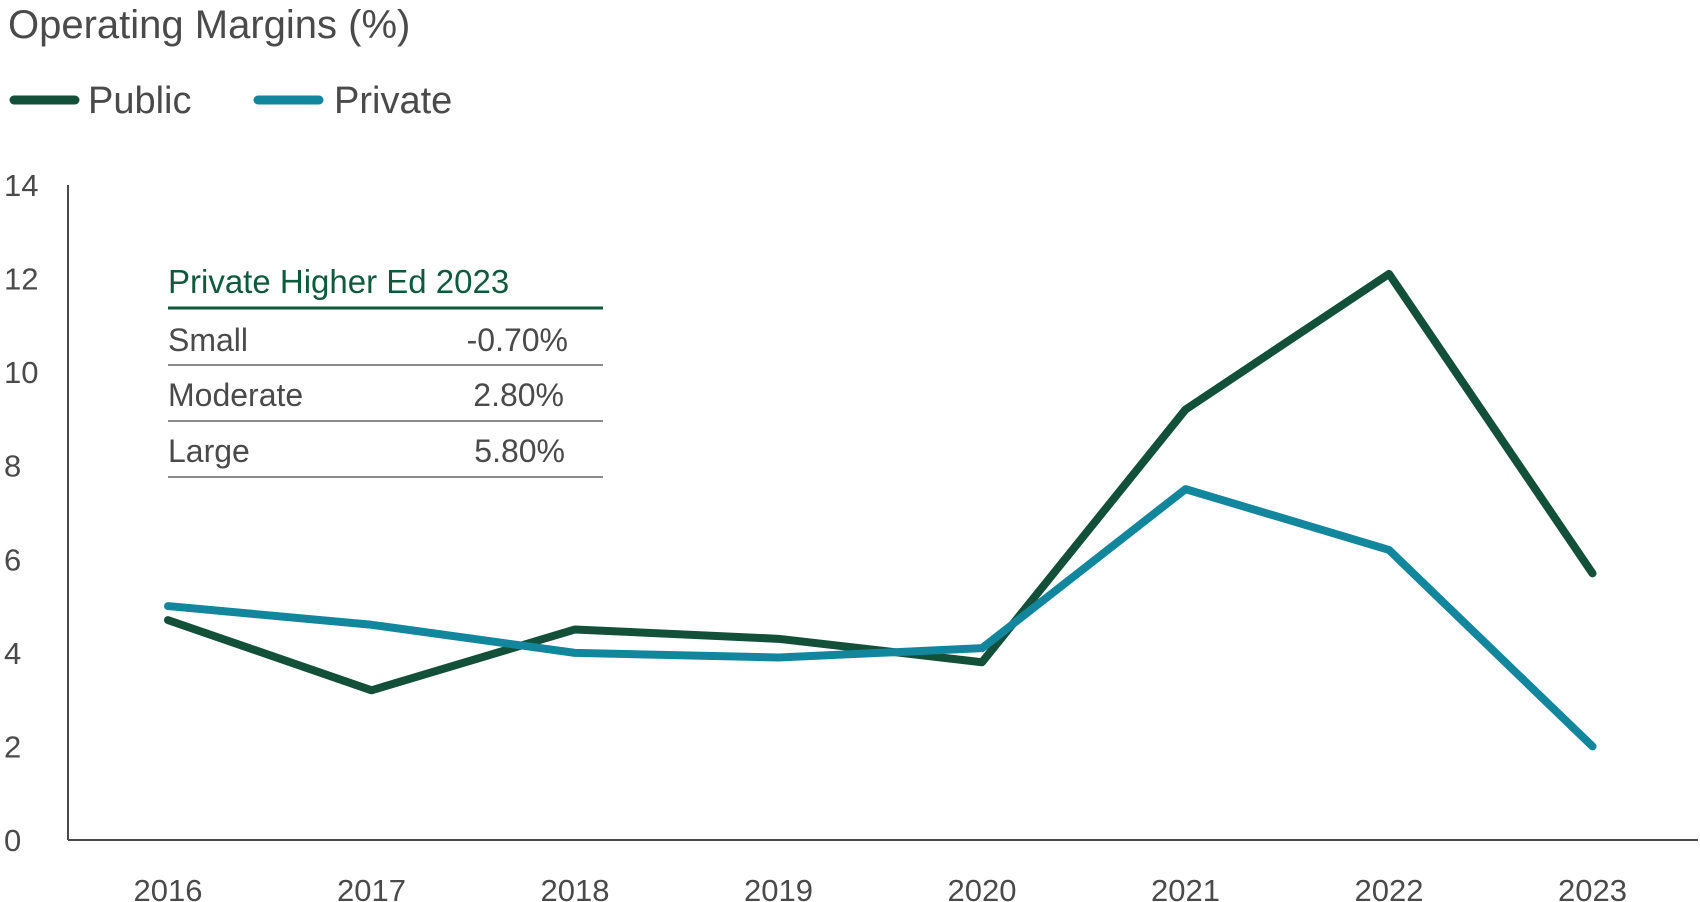 This screenshot has width=1700, height=902. I want to click on y-axis-ticks: 0 2 4 6 8 10 12 14, so click(21, 513).